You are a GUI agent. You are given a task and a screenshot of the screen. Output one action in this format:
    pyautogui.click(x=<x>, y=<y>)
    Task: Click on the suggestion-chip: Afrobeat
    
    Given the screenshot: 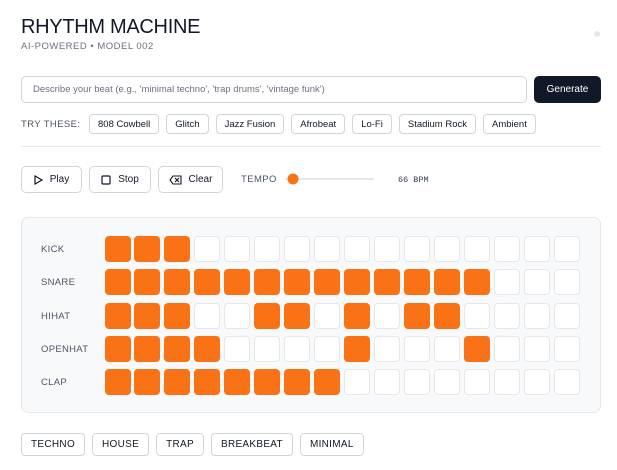 What is the action you would take?
    pyautogui.click(x=318, y=124)
    